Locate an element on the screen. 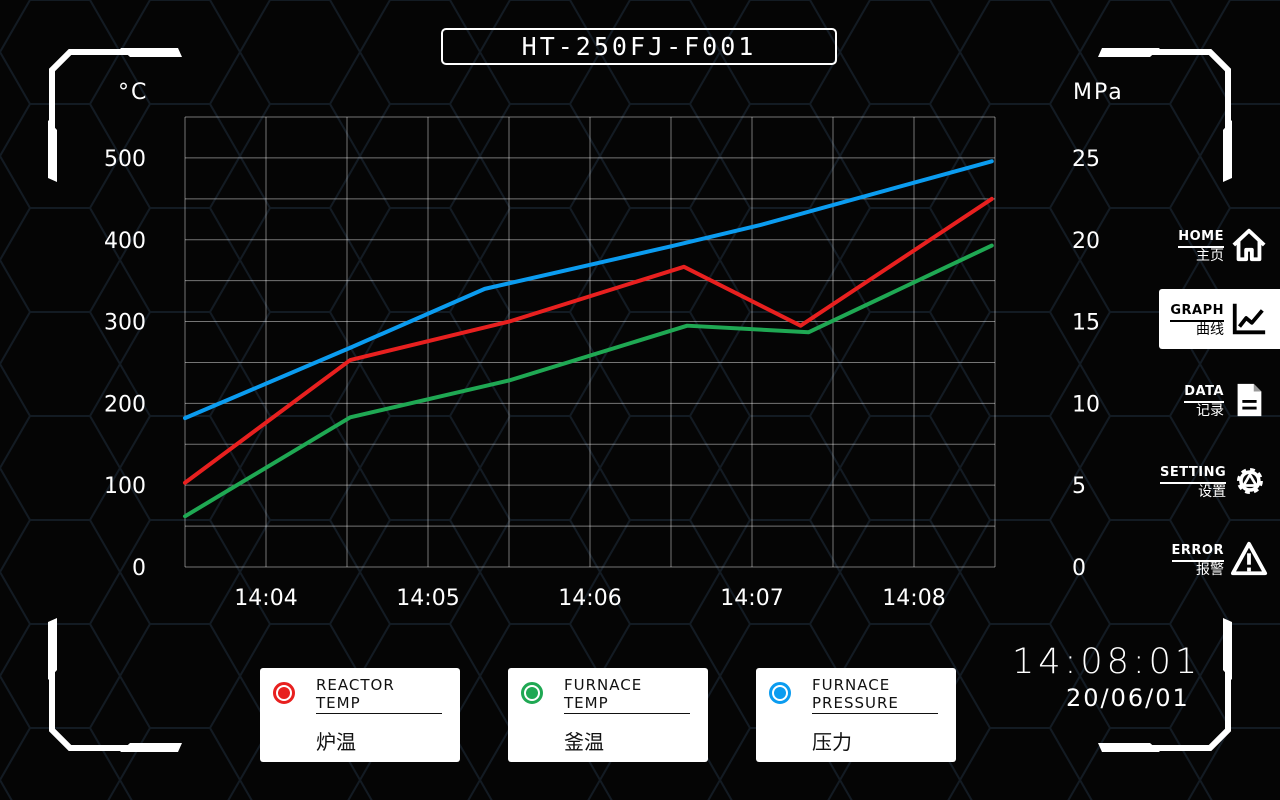  legend-reactor-temp: REACTOR TEMP 炉温 is located at coordinates (360, 715).